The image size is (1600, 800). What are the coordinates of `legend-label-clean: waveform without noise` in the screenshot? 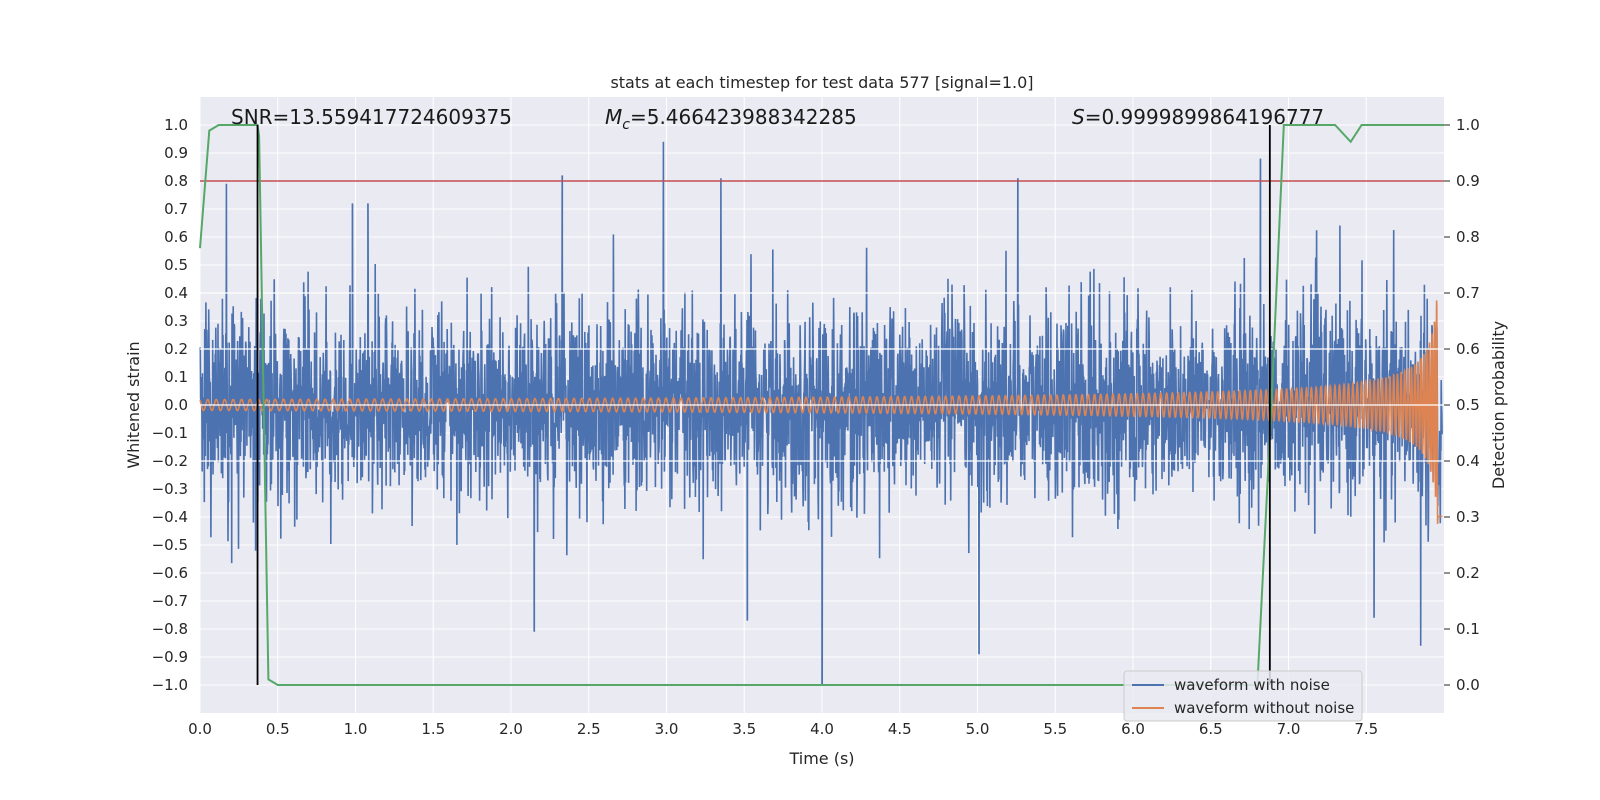 It's located at (1264, 708).